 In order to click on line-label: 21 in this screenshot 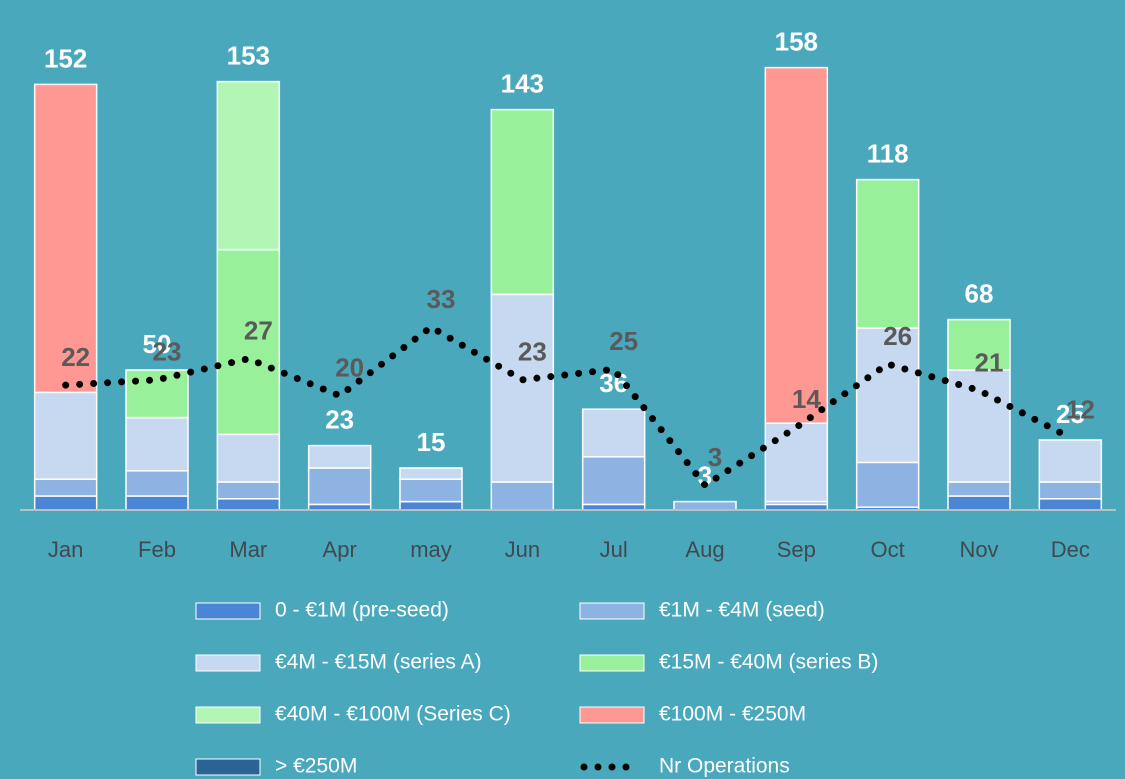, I will do `click(989, 362)`.